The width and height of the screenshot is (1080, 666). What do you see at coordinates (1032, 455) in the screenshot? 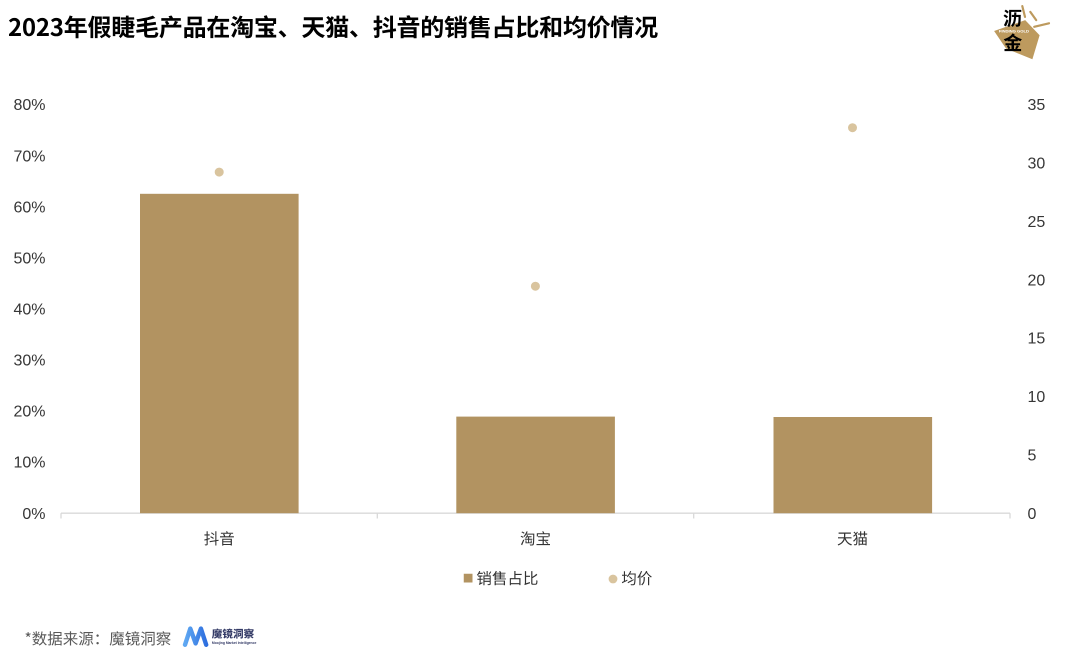
I see `svg-text: 5` at bounding box center [1032, 455].